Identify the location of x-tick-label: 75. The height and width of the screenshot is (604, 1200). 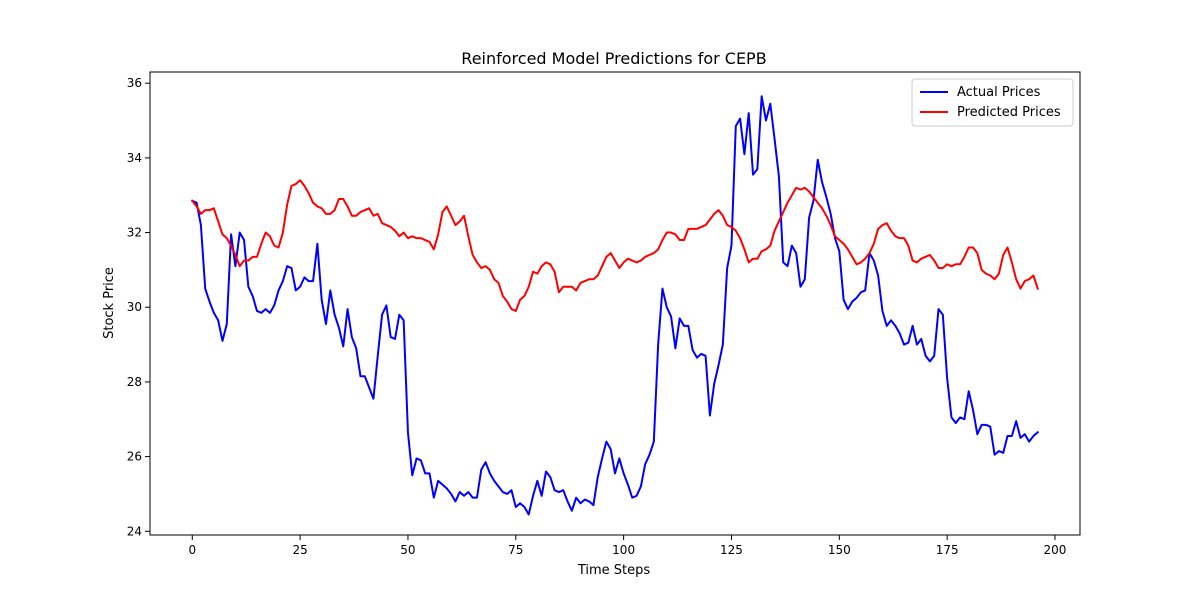
(515, 550).